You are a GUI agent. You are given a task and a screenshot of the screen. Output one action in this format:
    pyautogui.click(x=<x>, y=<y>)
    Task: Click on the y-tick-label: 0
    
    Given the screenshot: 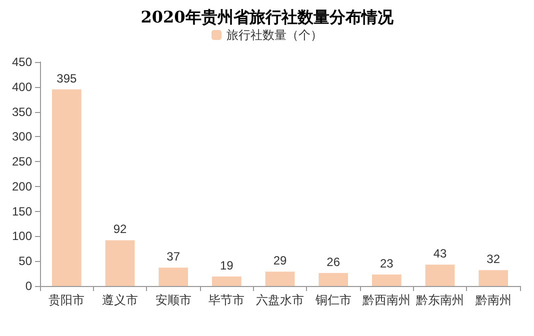 What is the action you would take?
    pyautogui.click(x=28, y=286)
    